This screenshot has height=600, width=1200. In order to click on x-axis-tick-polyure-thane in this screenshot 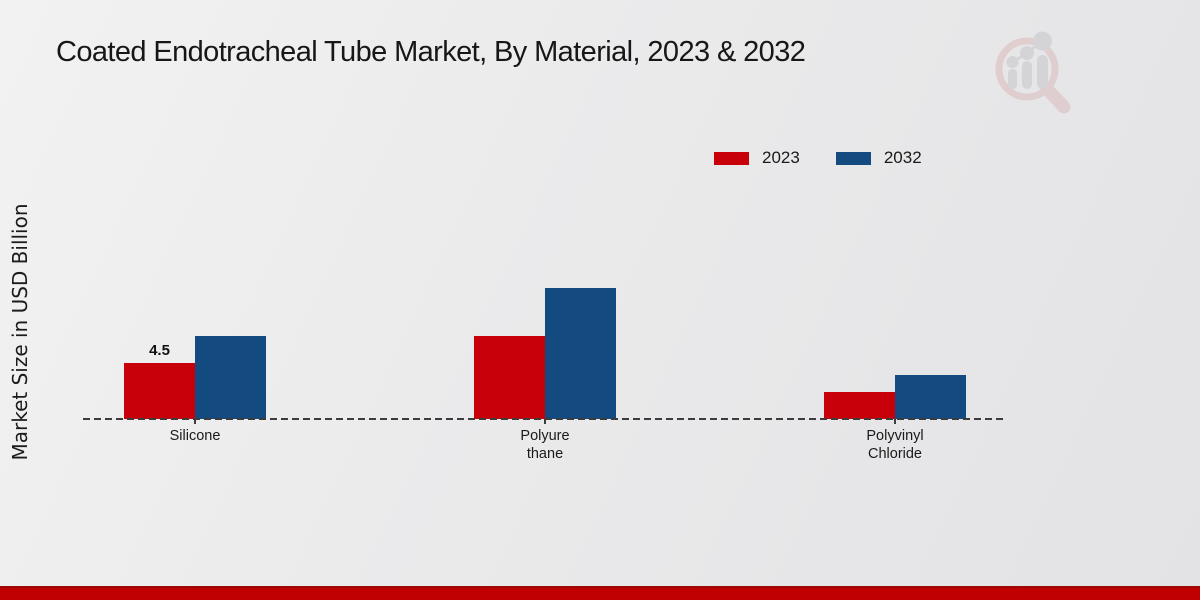, I will do `click(545, 421)`.